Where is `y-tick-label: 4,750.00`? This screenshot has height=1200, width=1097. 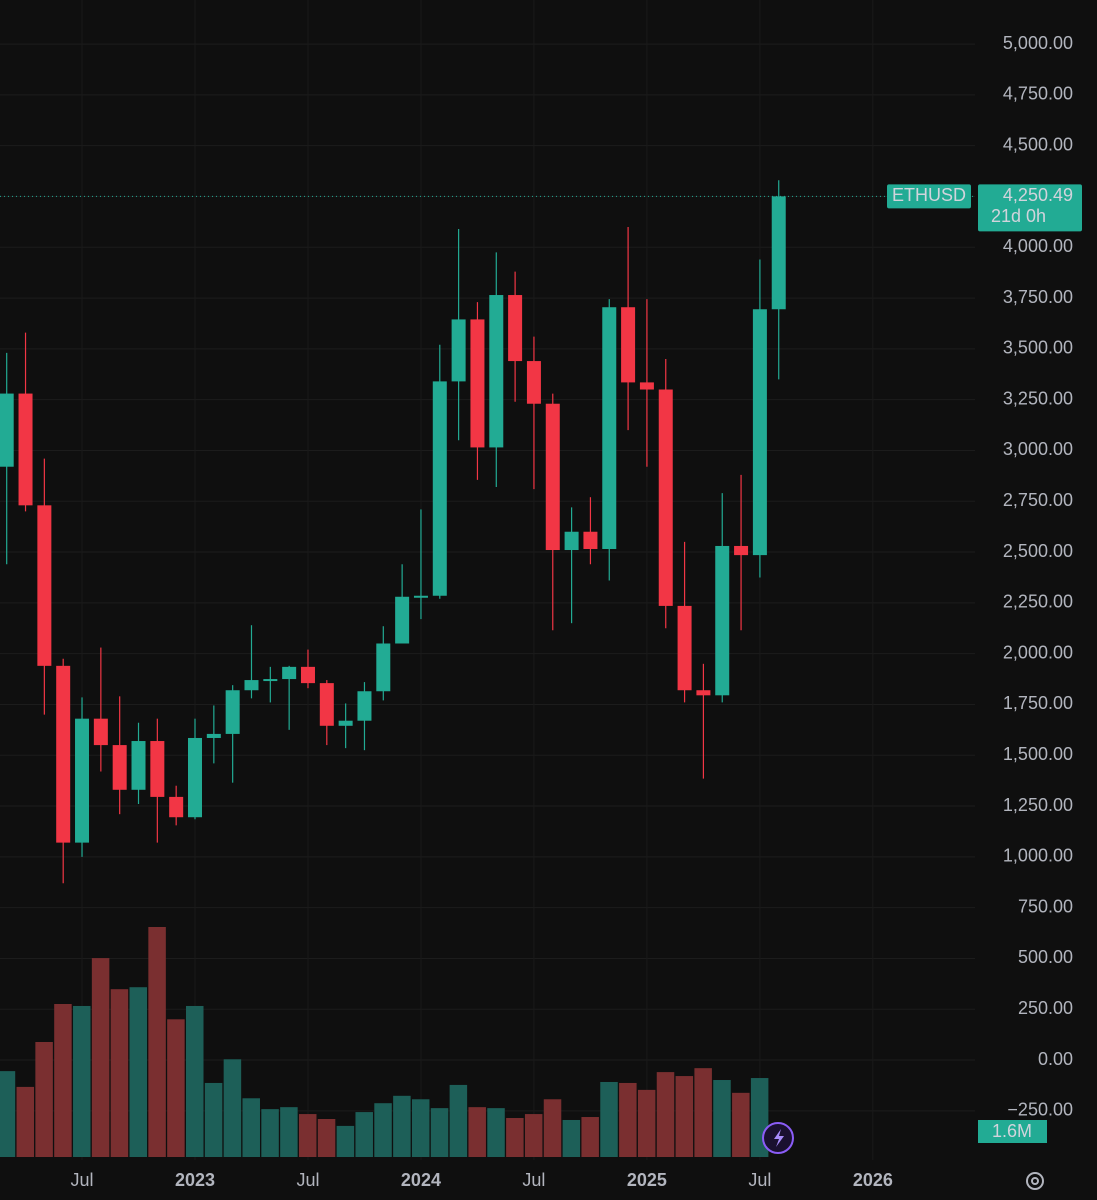 y-tick-label: 4,750.00 is located at coordinates (1038, 94).